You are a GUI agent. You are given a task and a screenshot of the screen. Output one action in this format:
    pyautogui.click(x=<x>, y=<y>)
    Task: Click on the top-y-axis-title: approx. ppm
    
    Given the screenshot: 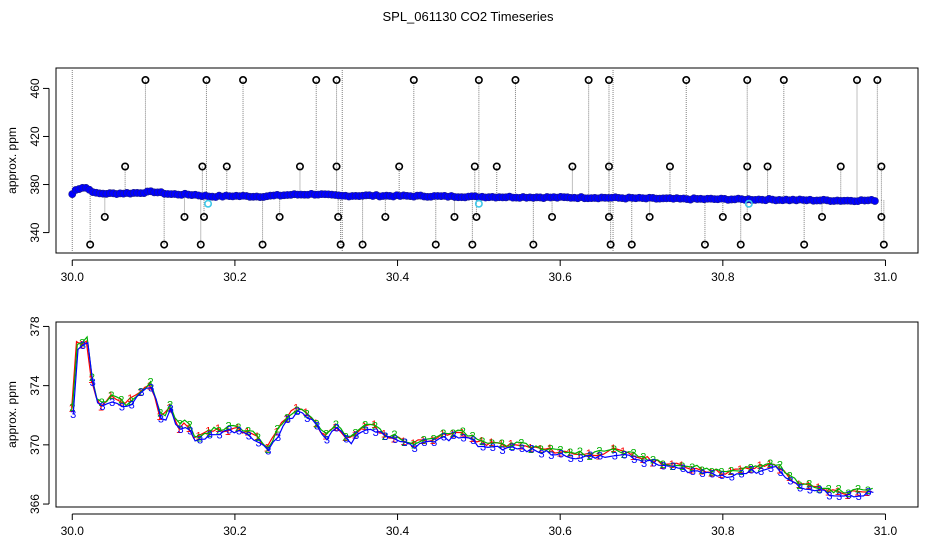 What is the action you would take?
    pyautogui.click(x=12, y=160)
    